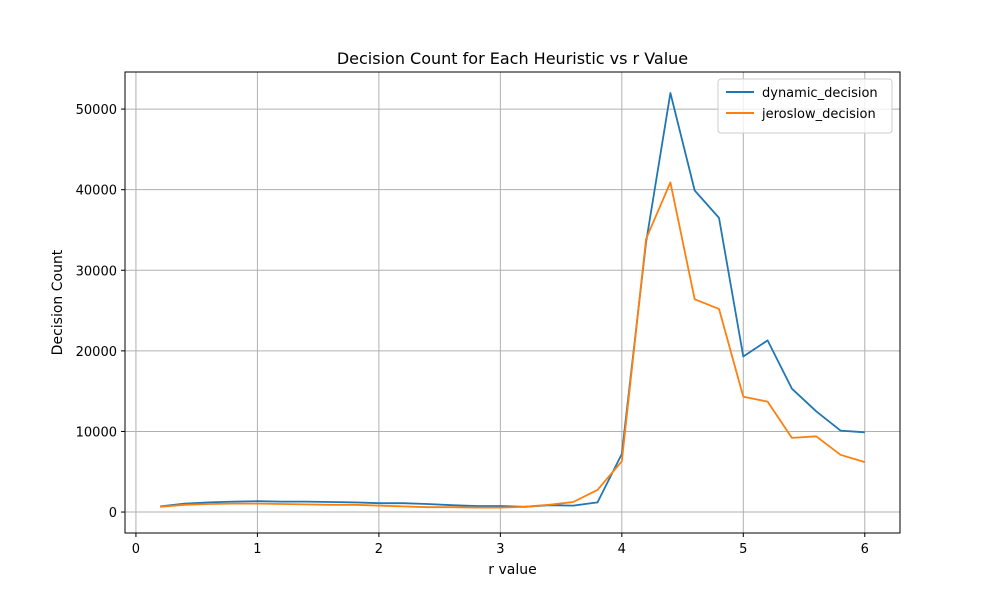 This screenshot has width=1000, height=604. What do you see at coordinates (113, 513) in the screenshot?
I see `y-tick-label: 0` at bounding box center [113, 513].